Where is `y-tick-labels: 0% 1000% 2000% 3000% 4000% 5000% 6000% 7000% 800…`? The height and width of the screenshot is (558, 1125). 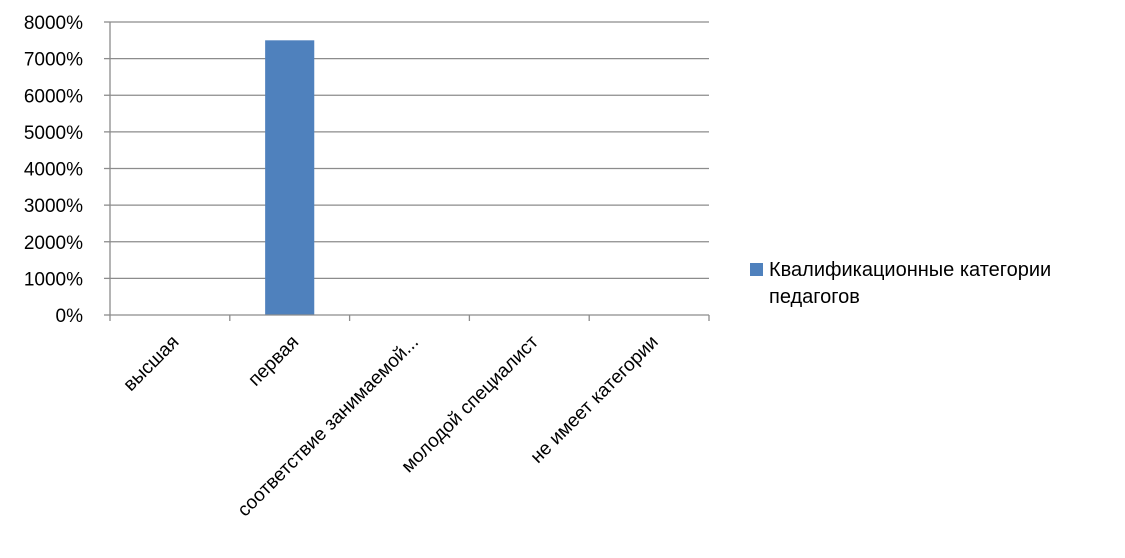 y-tick-labels: 0% 1000% 2000% 3000% 4000% 5000% 6000% 7000% 800… is located at coordinates (53, 170).